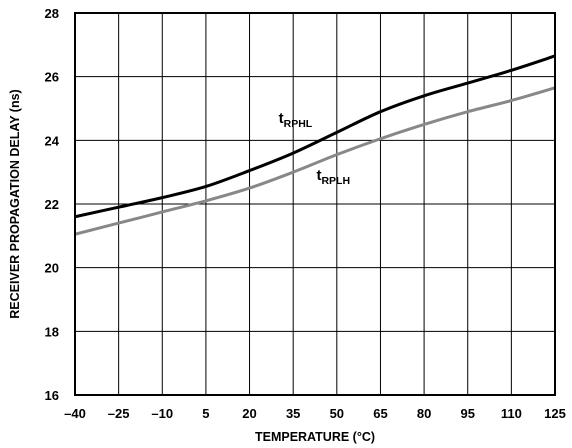  Describe the element at coordinates (162, 413) in the screenshot. I see `x-tick-label: –10` at that location.